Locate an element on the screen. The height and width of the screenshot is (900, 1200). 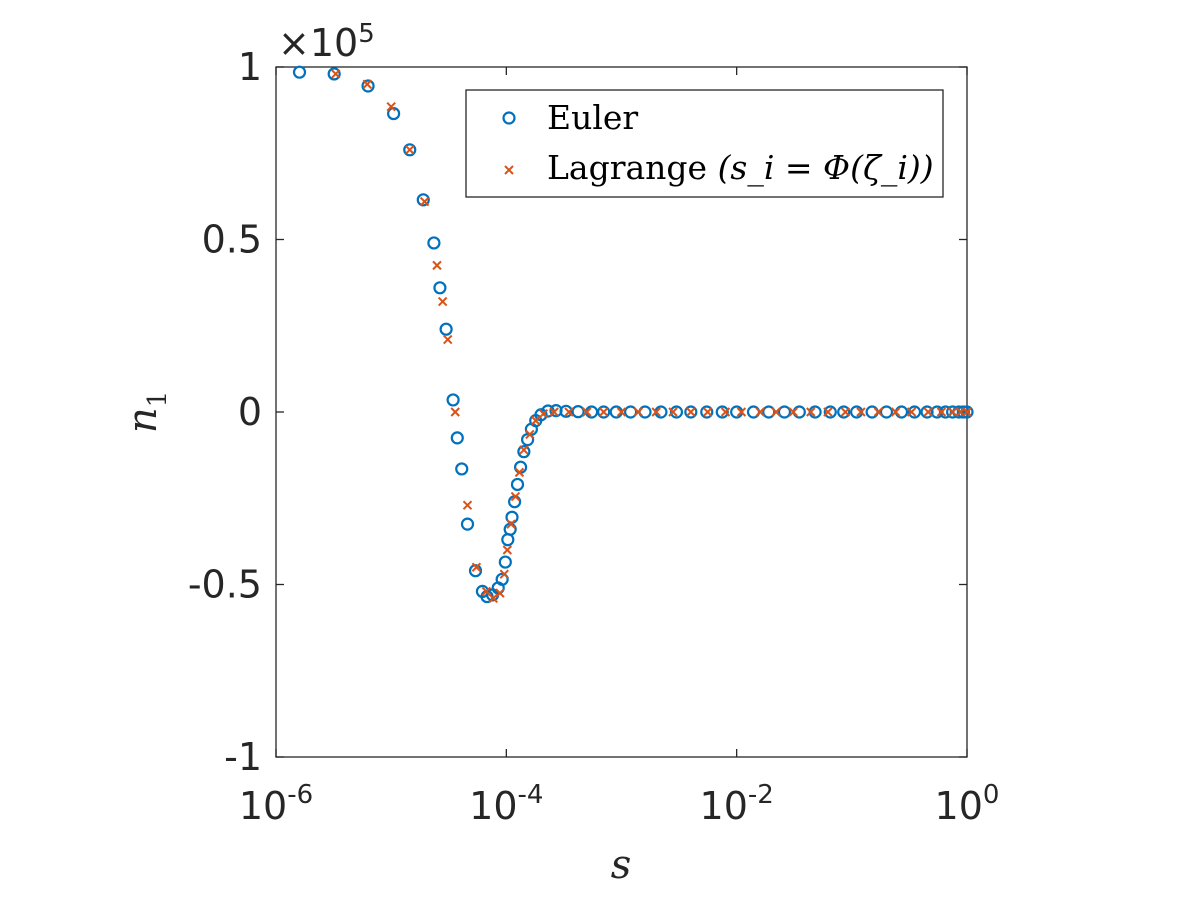
legend: Euler Lagrange (s_i = Φ(ζ_i)) is located at coordinates (704, 143).